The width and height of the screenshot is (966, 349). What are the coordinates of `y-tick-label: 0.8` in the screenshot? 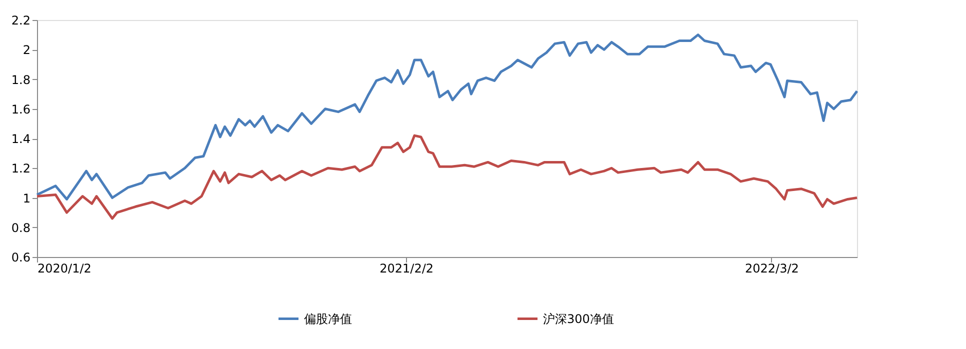 It's located at (20, 227).